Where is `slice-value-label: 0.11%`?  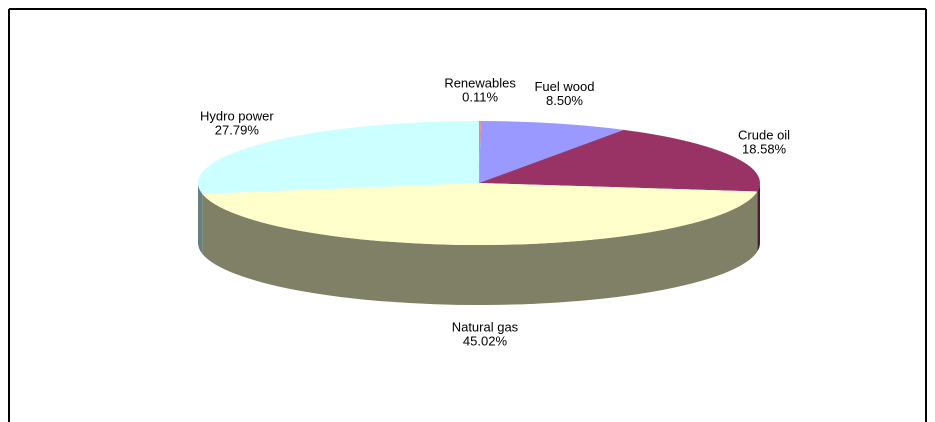
slice-value-label: 0.11% is located at coordinates (480, 96).